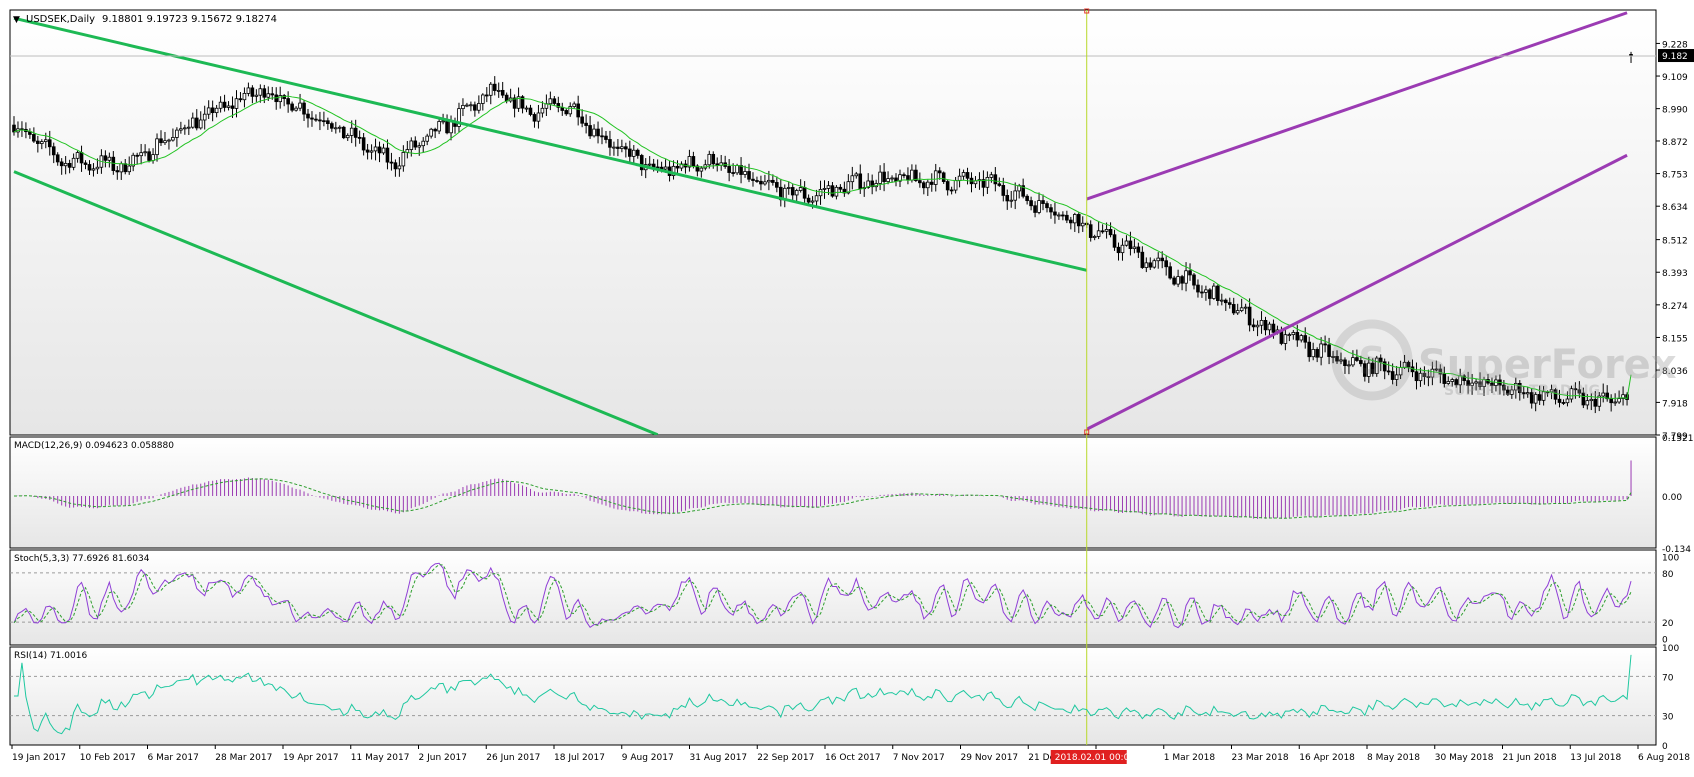  What do you see at coordinates (16, 20) in the screenshot?
I see `collapse-arrow-icon: ▼` at bounding box center [16, 20].